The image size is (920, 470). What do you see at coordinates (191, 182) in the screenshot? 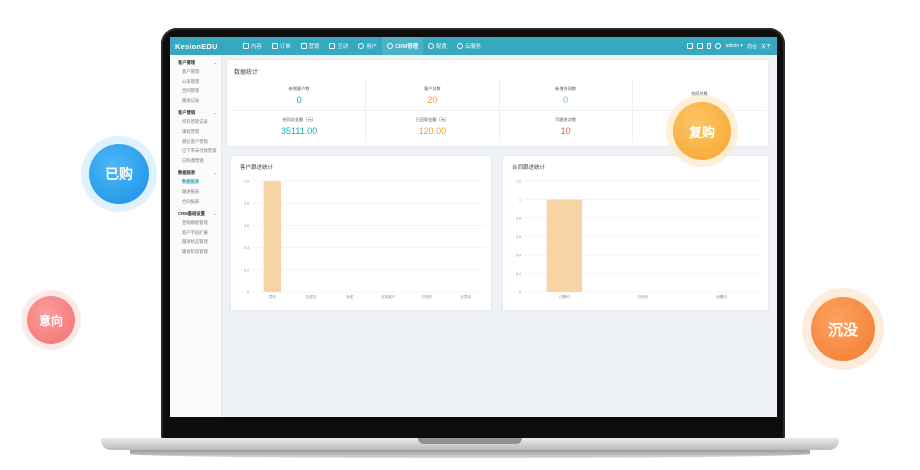
I see `sidebar-item-data-report: 数据报表` at bounding box center [191, 182].